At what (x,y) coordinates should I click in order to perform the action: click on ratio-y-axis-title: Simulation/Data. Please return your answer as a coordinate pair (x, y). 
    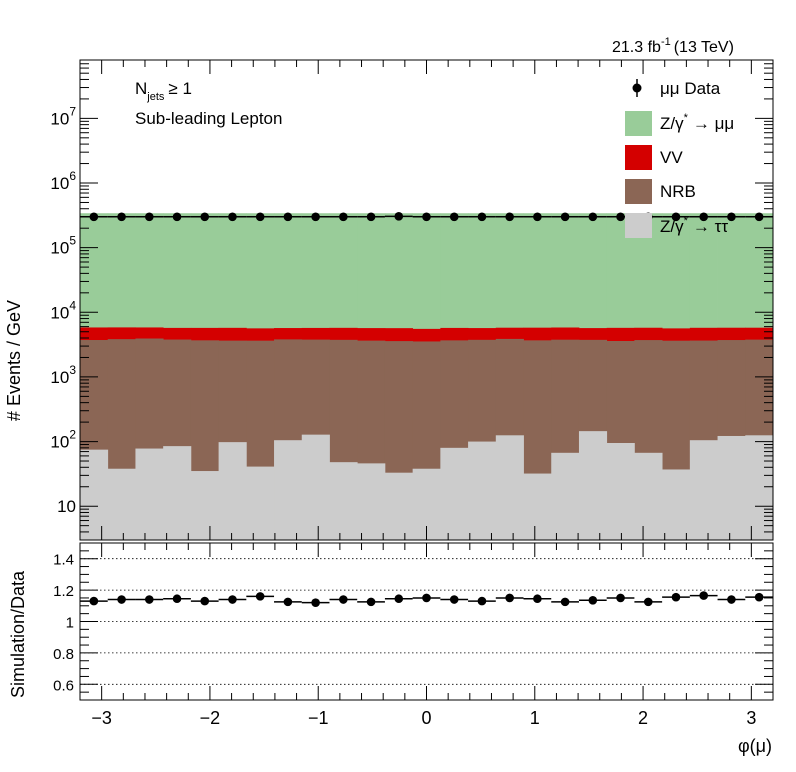
    Looking at the image, I should click on (18, 634).